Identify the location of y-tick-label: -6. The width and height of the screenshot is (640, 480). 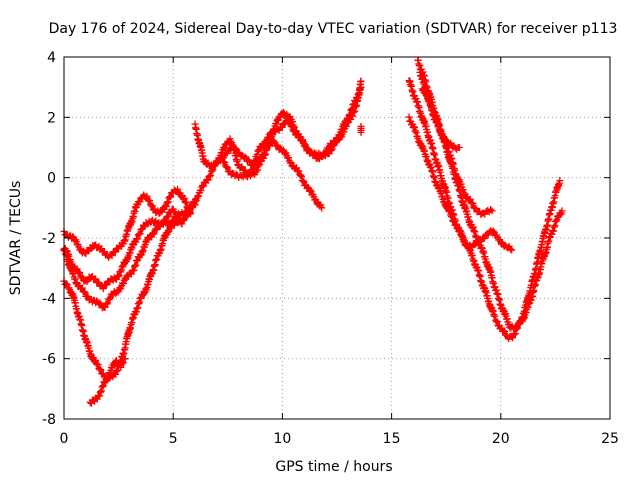
(49, 360).